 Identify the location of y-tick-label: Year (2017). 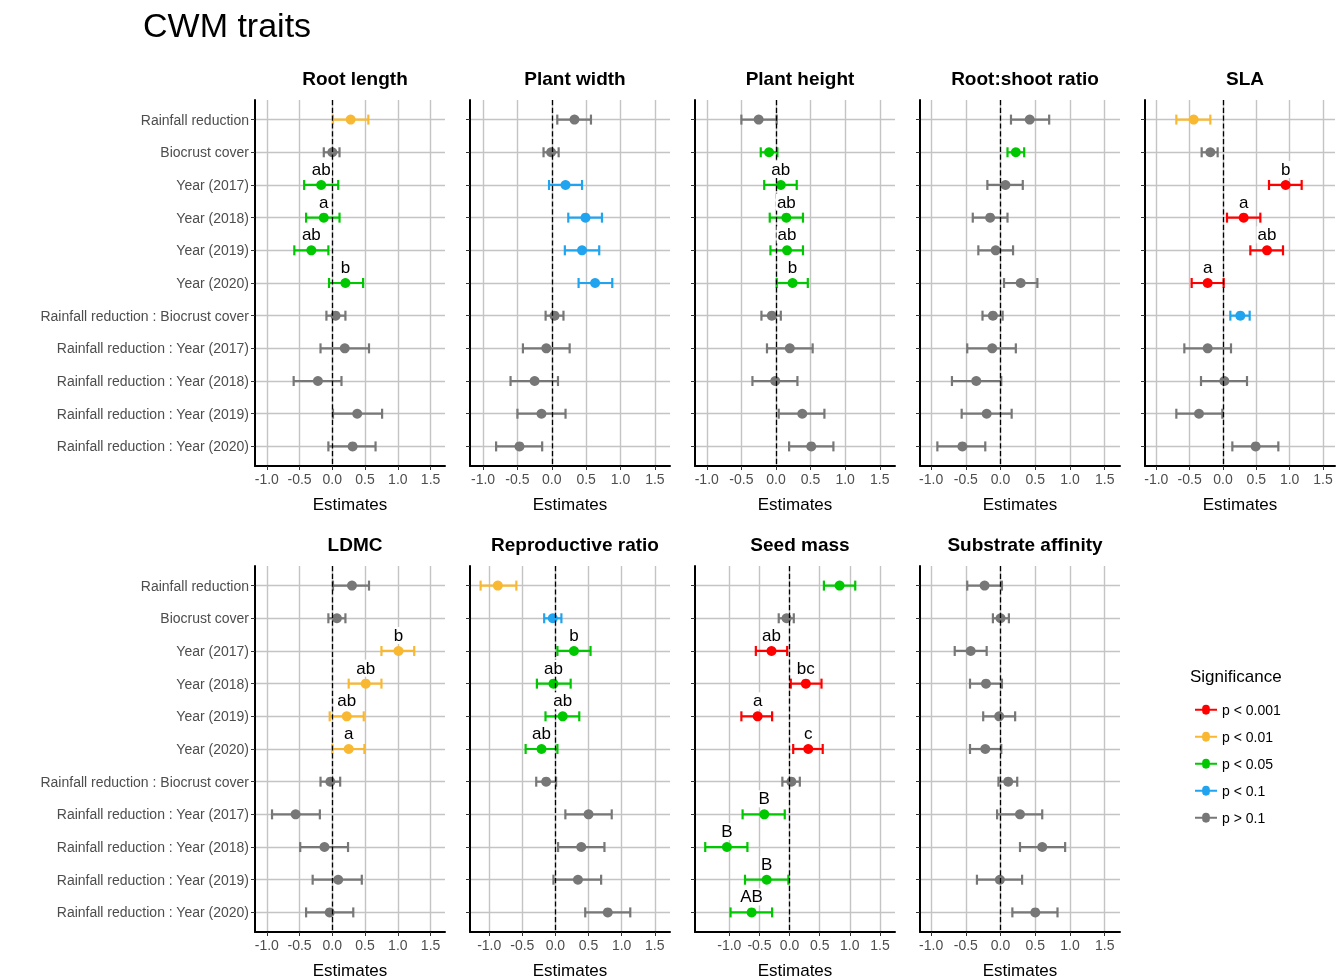
(212, 650).